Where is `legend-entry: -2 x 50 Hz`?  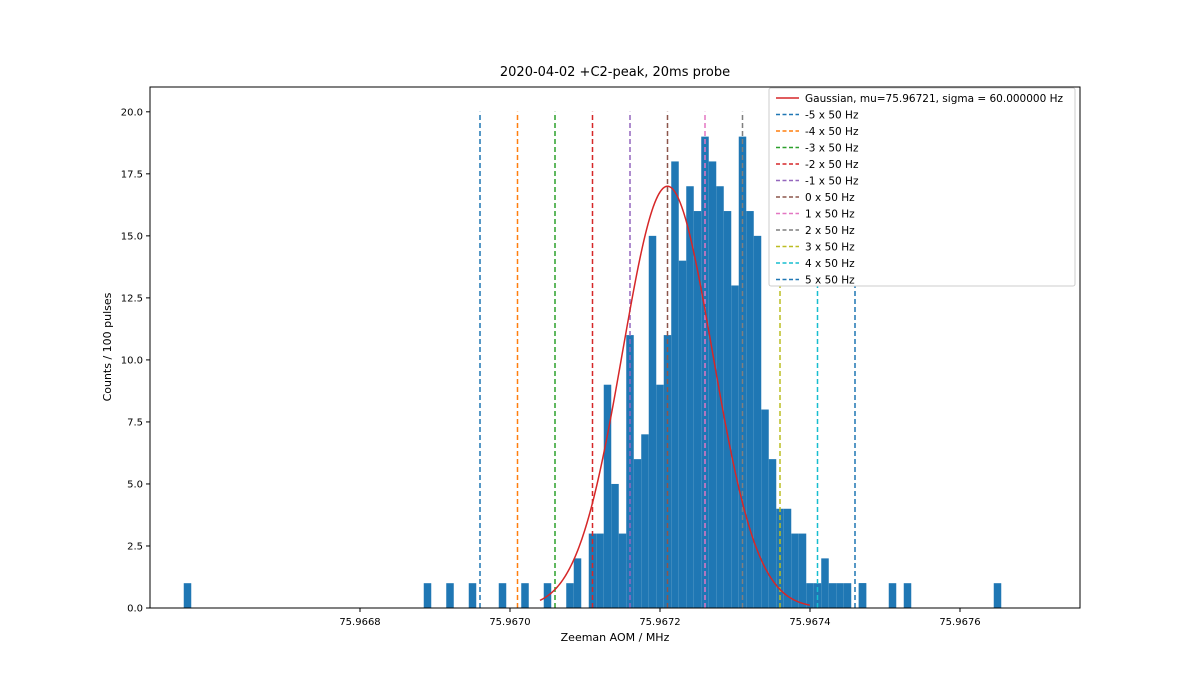 legend-entry: -2 x 50 Hz is located at coordinates (832, 165).